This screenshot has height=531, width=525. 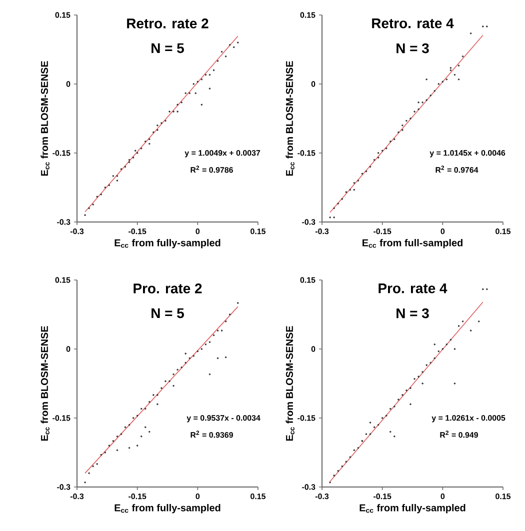 What do you see at coordinates (413, 289) in the screenshot?
I see `chart-title: Pro. rate 4` at bounding box center [413, 289].